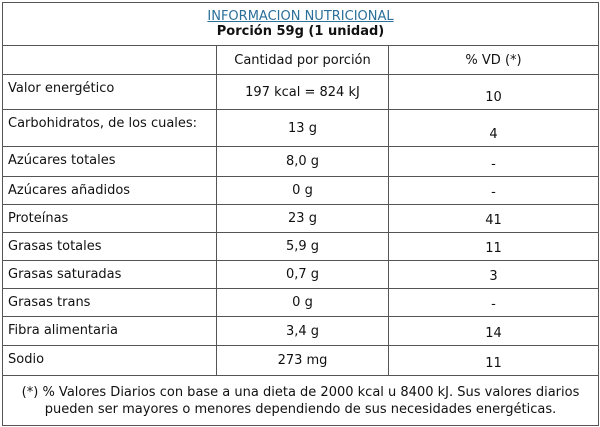  Describe the element at coordinates (493, 128) in the screenshot. I see `nutrient-vd: 4` at that location.